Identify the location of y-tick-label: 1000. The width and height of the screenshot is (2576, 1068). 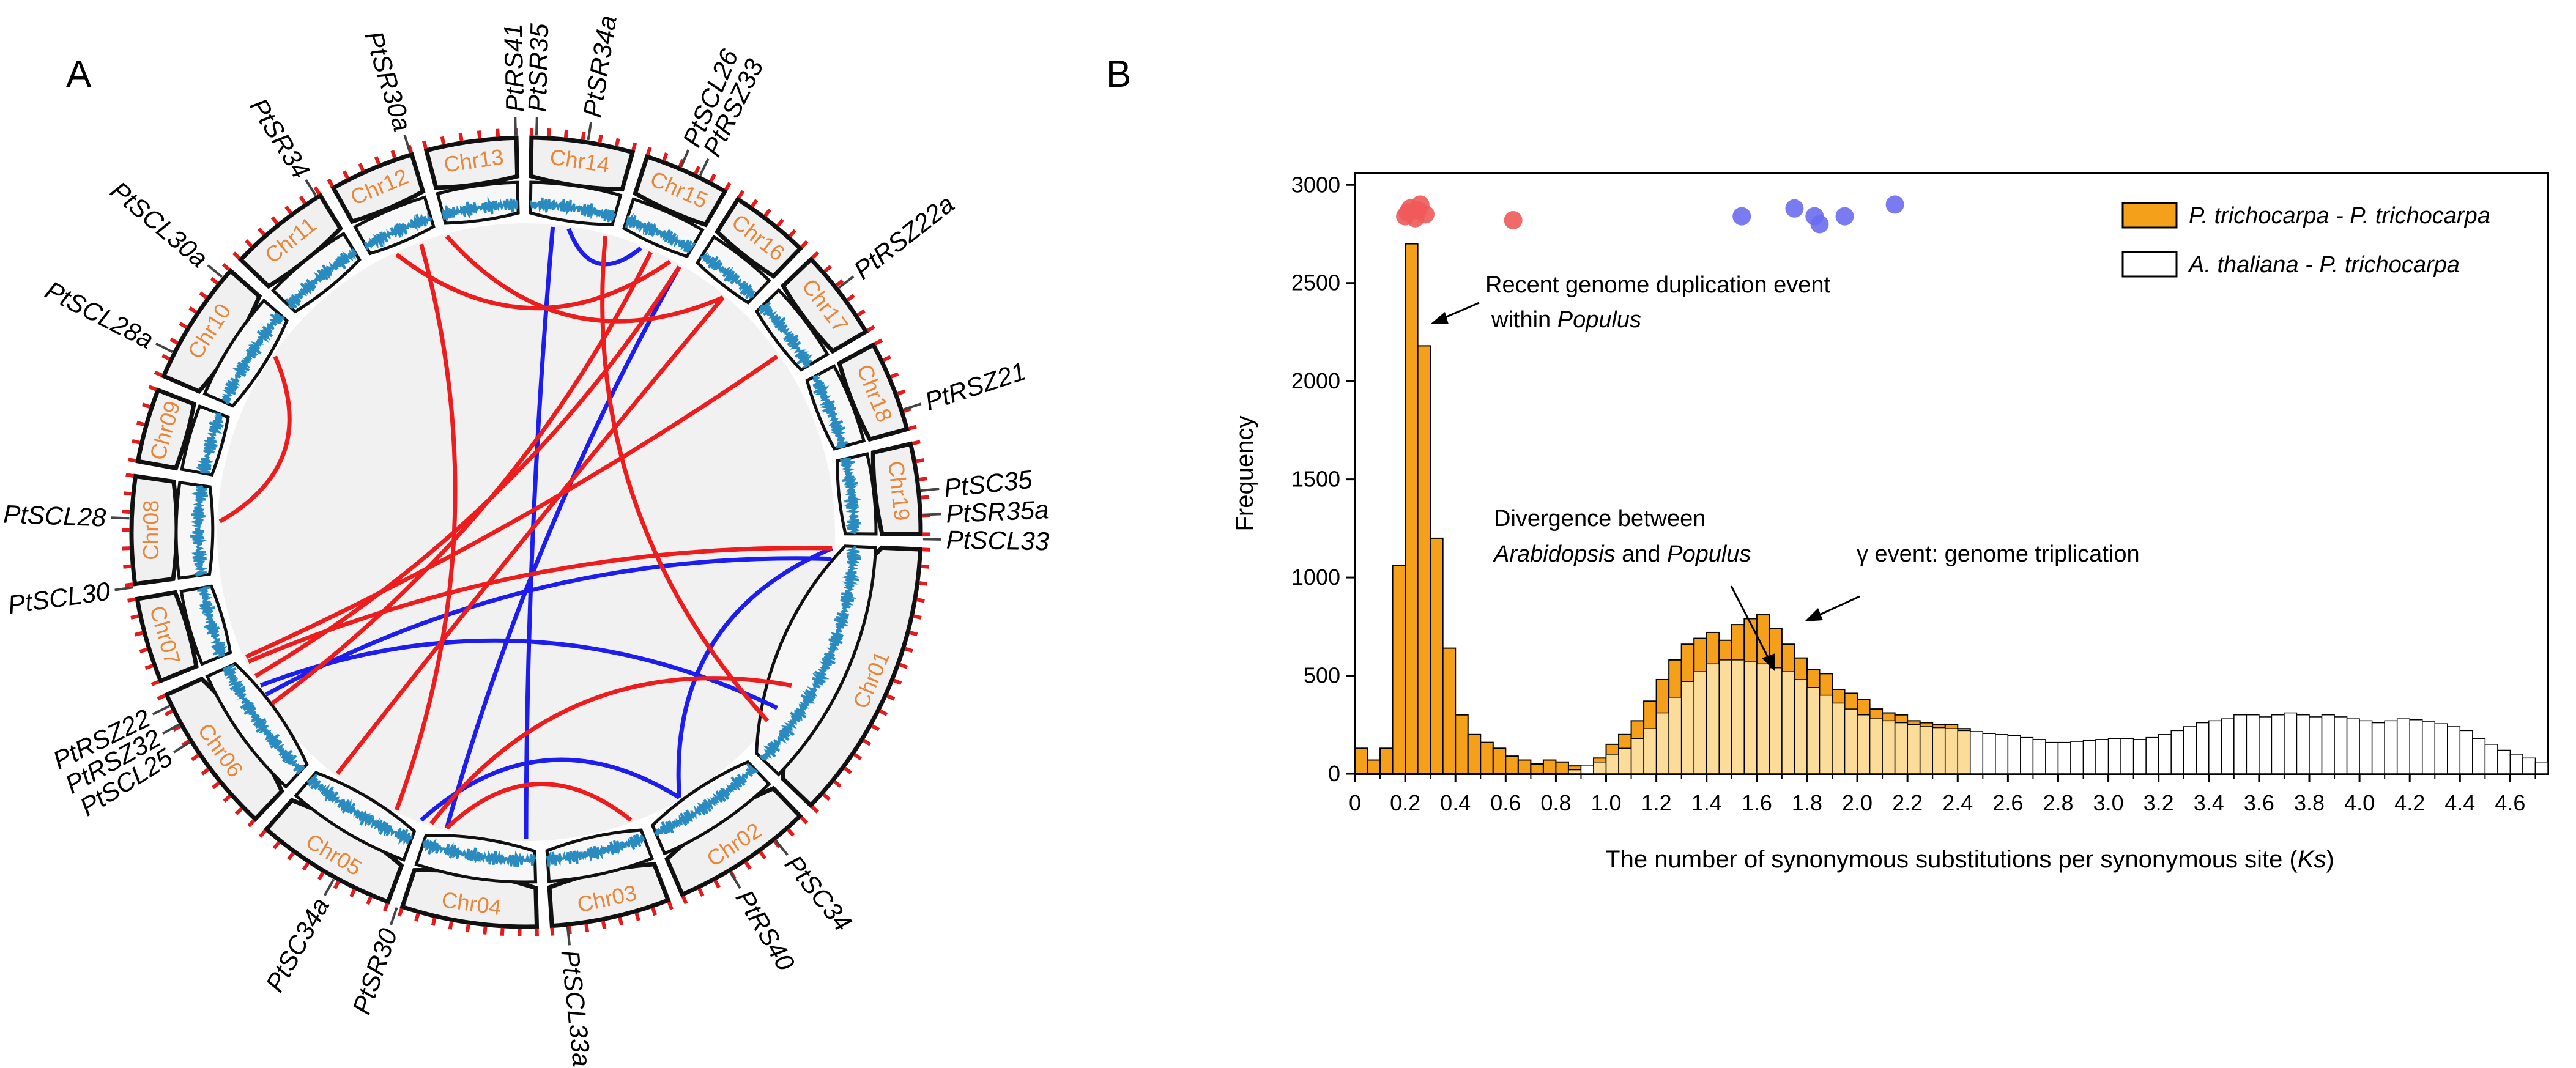
(1315, 577).